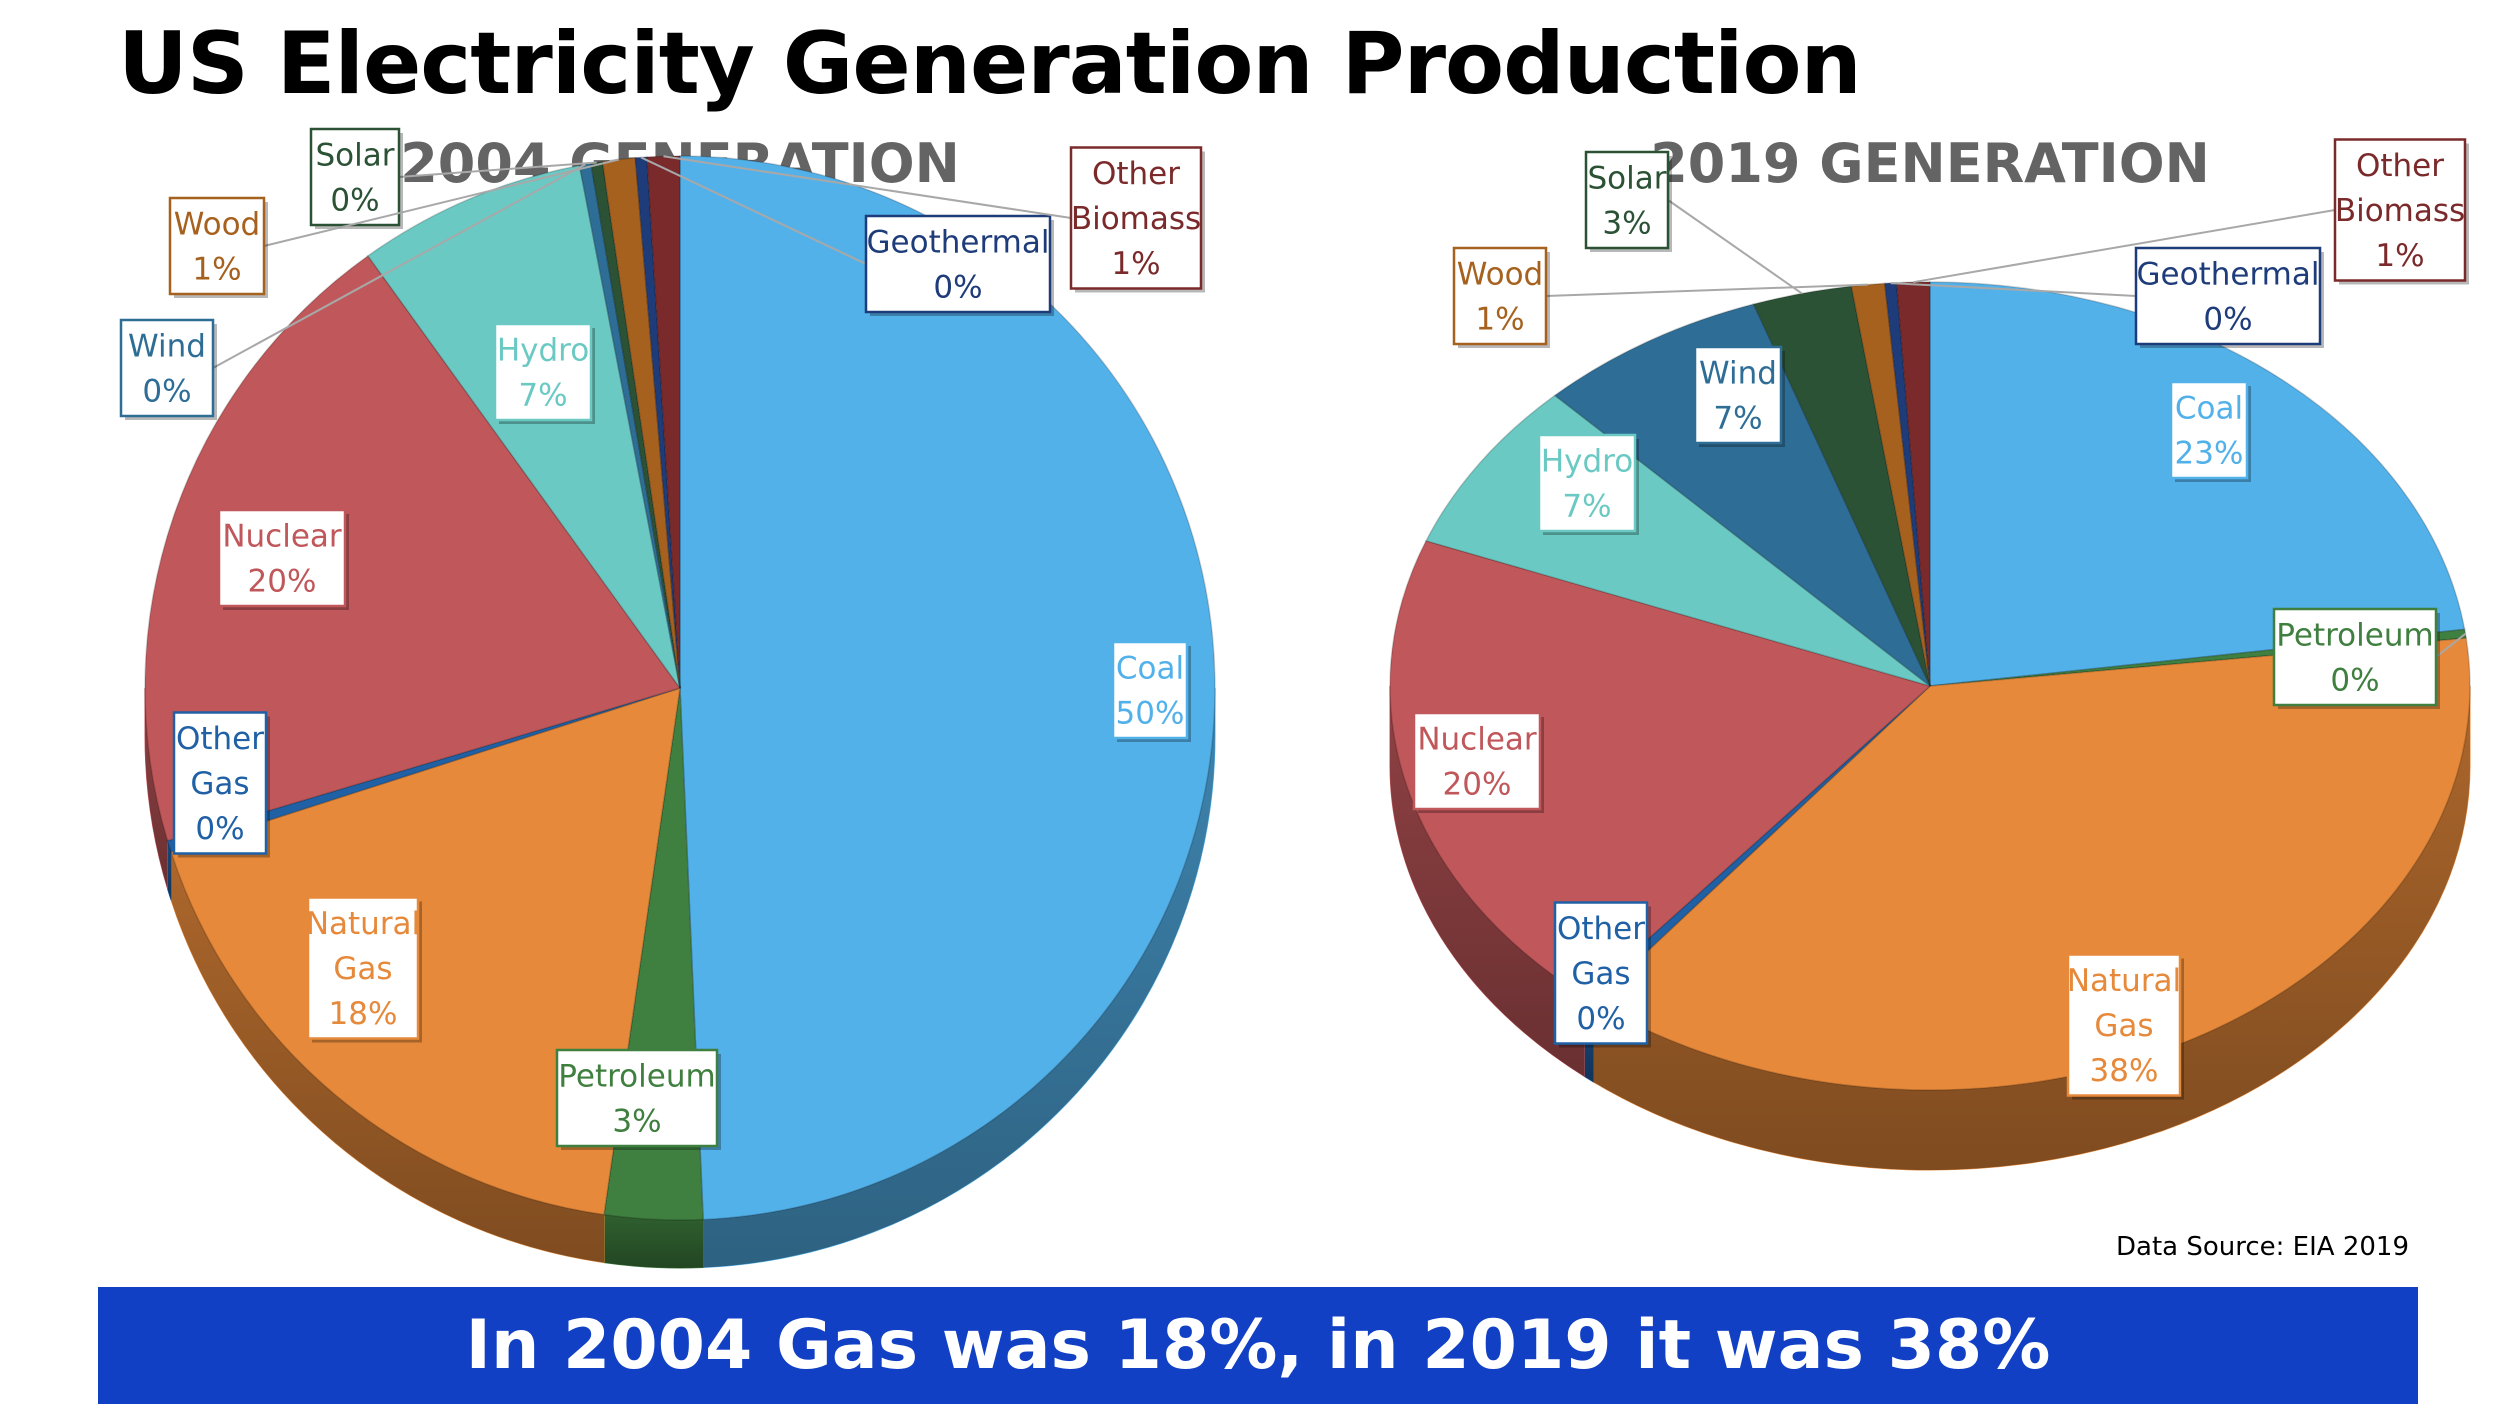 This screenshot has height=1404, width=2512. What do you see at coordinates (663, 422) in the screenshot?
I see `pie-slice-other-biomass` at bounding box center [663, 422].